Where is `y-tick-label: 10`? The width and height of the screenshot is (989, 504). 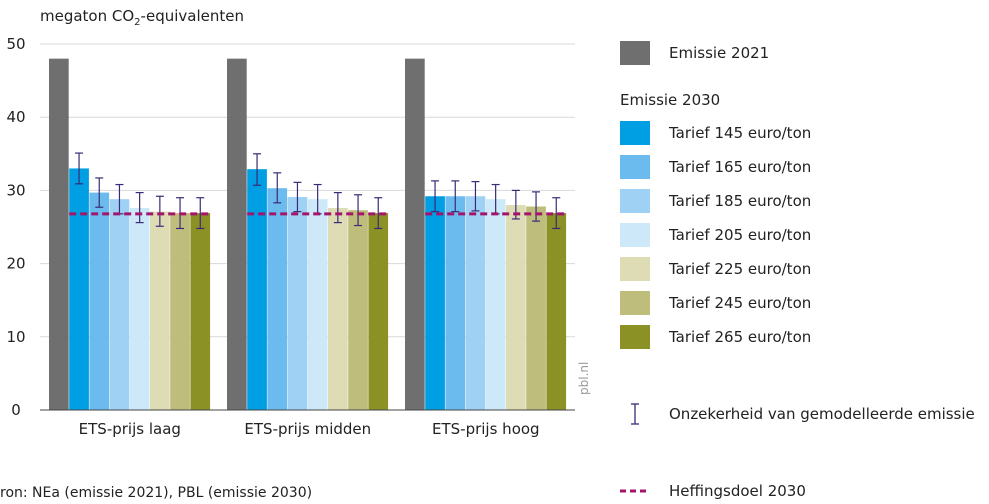
y-tick-label: 10 is located at coordinates (15, 337).